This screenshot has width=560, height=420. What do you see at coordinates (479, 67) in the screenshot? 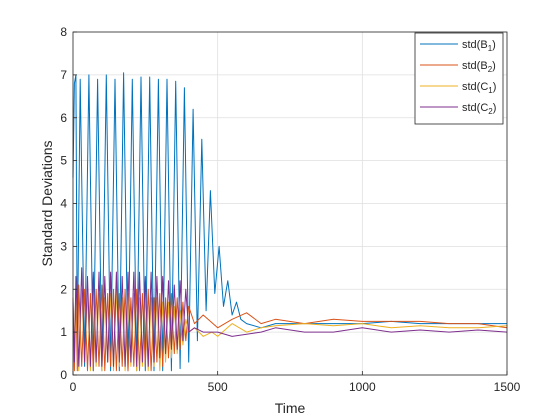
I see `legend-label: std(B2)` at bounding box center [479, 67].